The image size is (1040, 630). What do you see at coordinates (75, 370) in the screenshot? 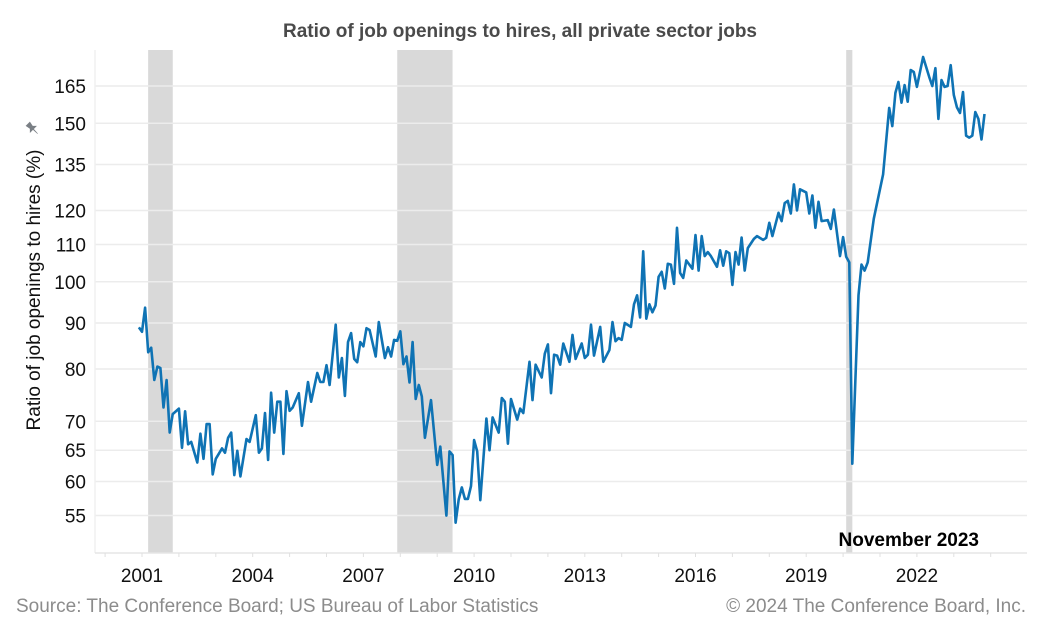
I see `y-tick-label: 80` at bounding box center [75, 370].